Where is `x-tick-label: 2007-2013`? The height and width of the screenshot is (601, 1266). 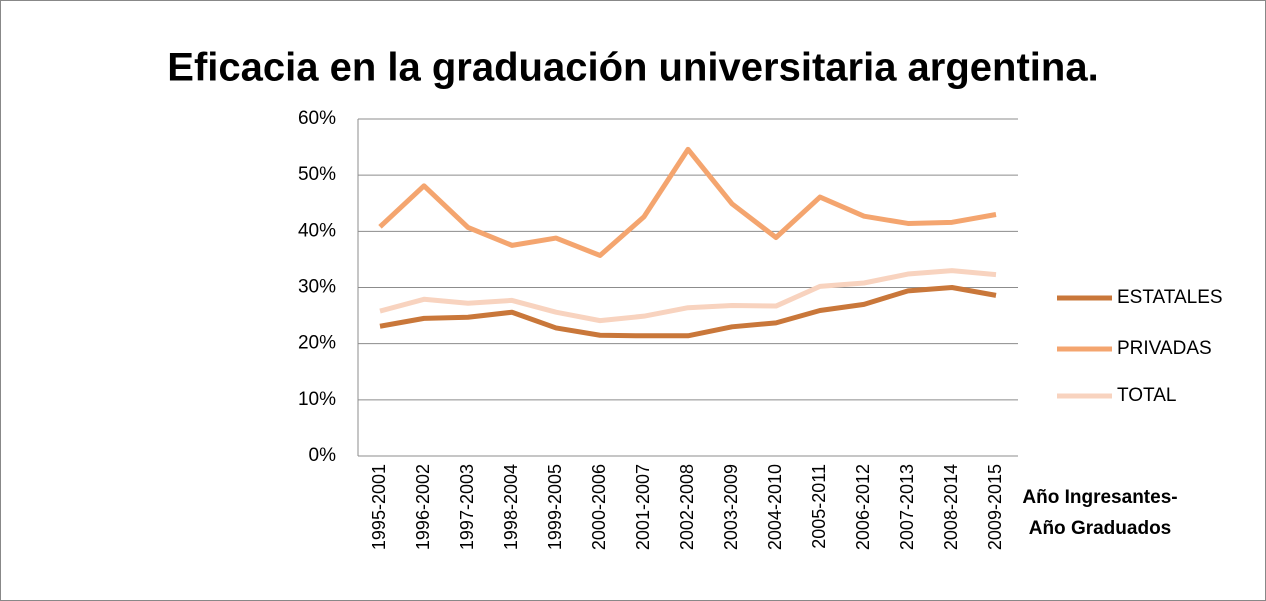
x-tick-label: 2007-2013 is located at coordinates (907, 507).